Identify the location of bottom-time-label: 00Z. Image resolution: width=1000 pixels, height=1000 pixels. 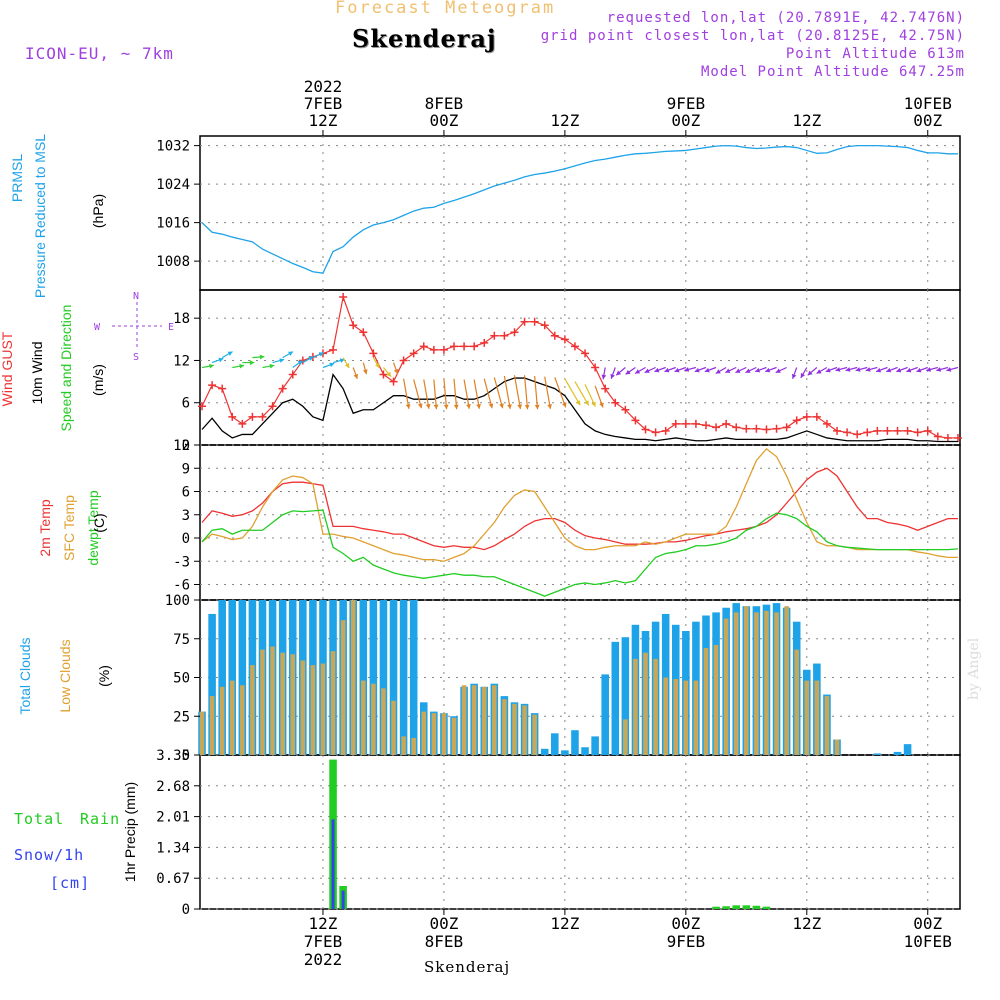
(685, 923).